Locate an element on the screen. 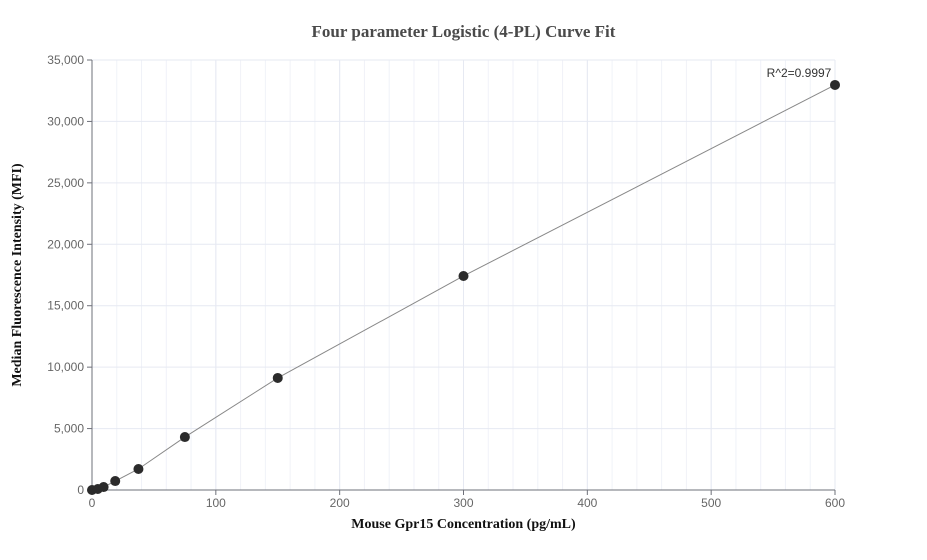  x-tick-label: 600 is located at coordinates (835, 503).